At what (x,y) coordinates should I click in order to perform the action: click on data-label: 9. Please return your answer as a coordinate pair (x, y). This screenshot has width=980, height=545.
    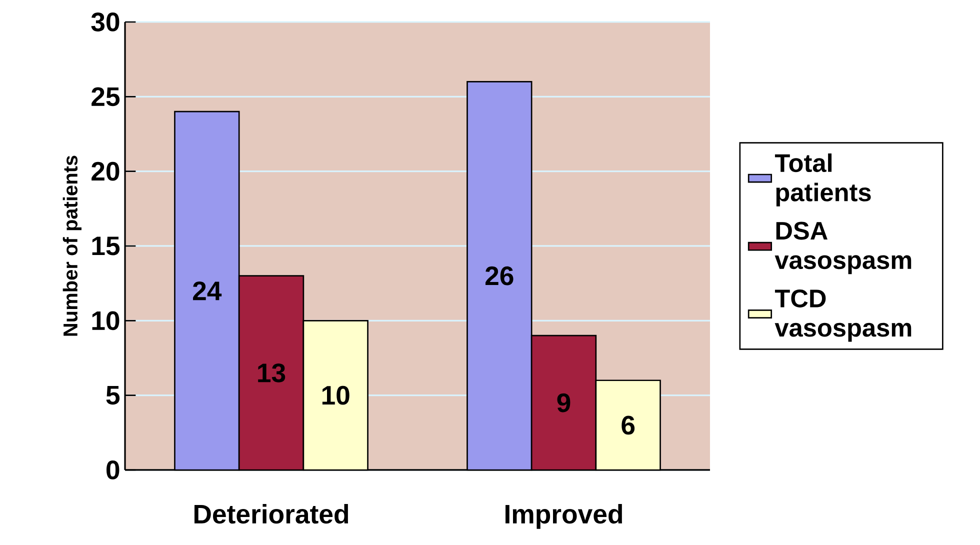
    Looking at the image, I should click on (563, 402).